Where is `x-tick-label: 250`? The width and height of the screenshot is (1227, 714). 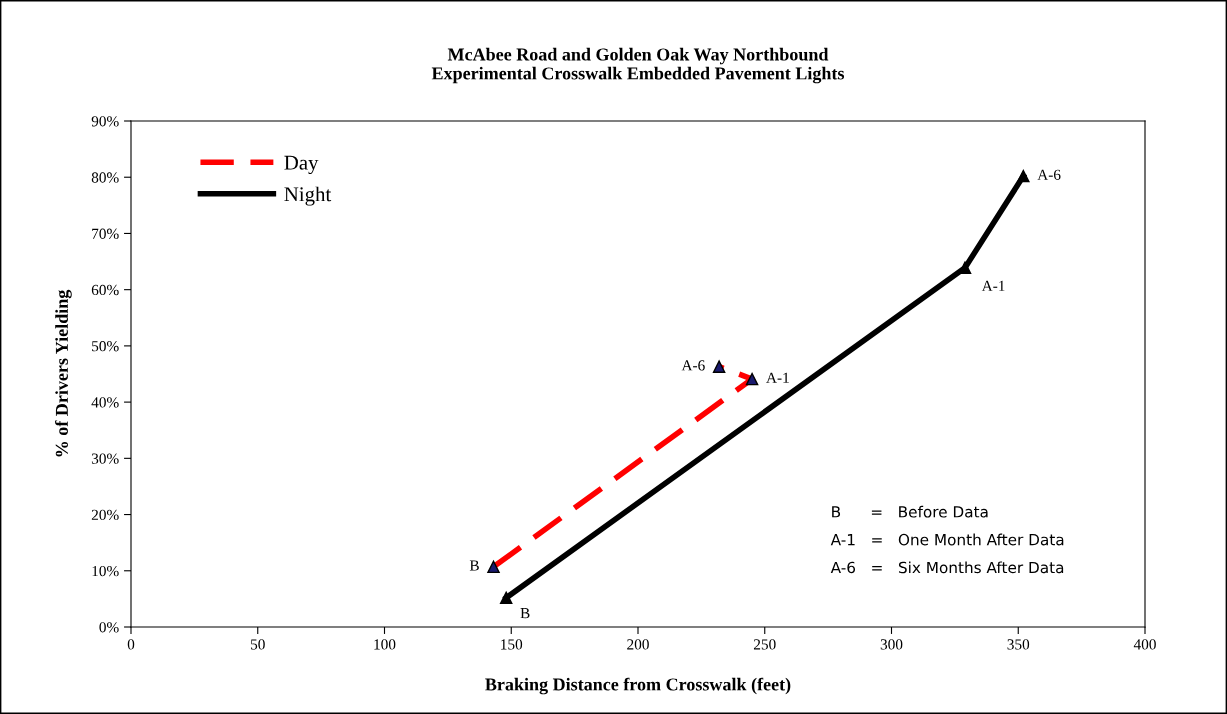
x-tick-label: 250 is located at coordinates (764, 644).